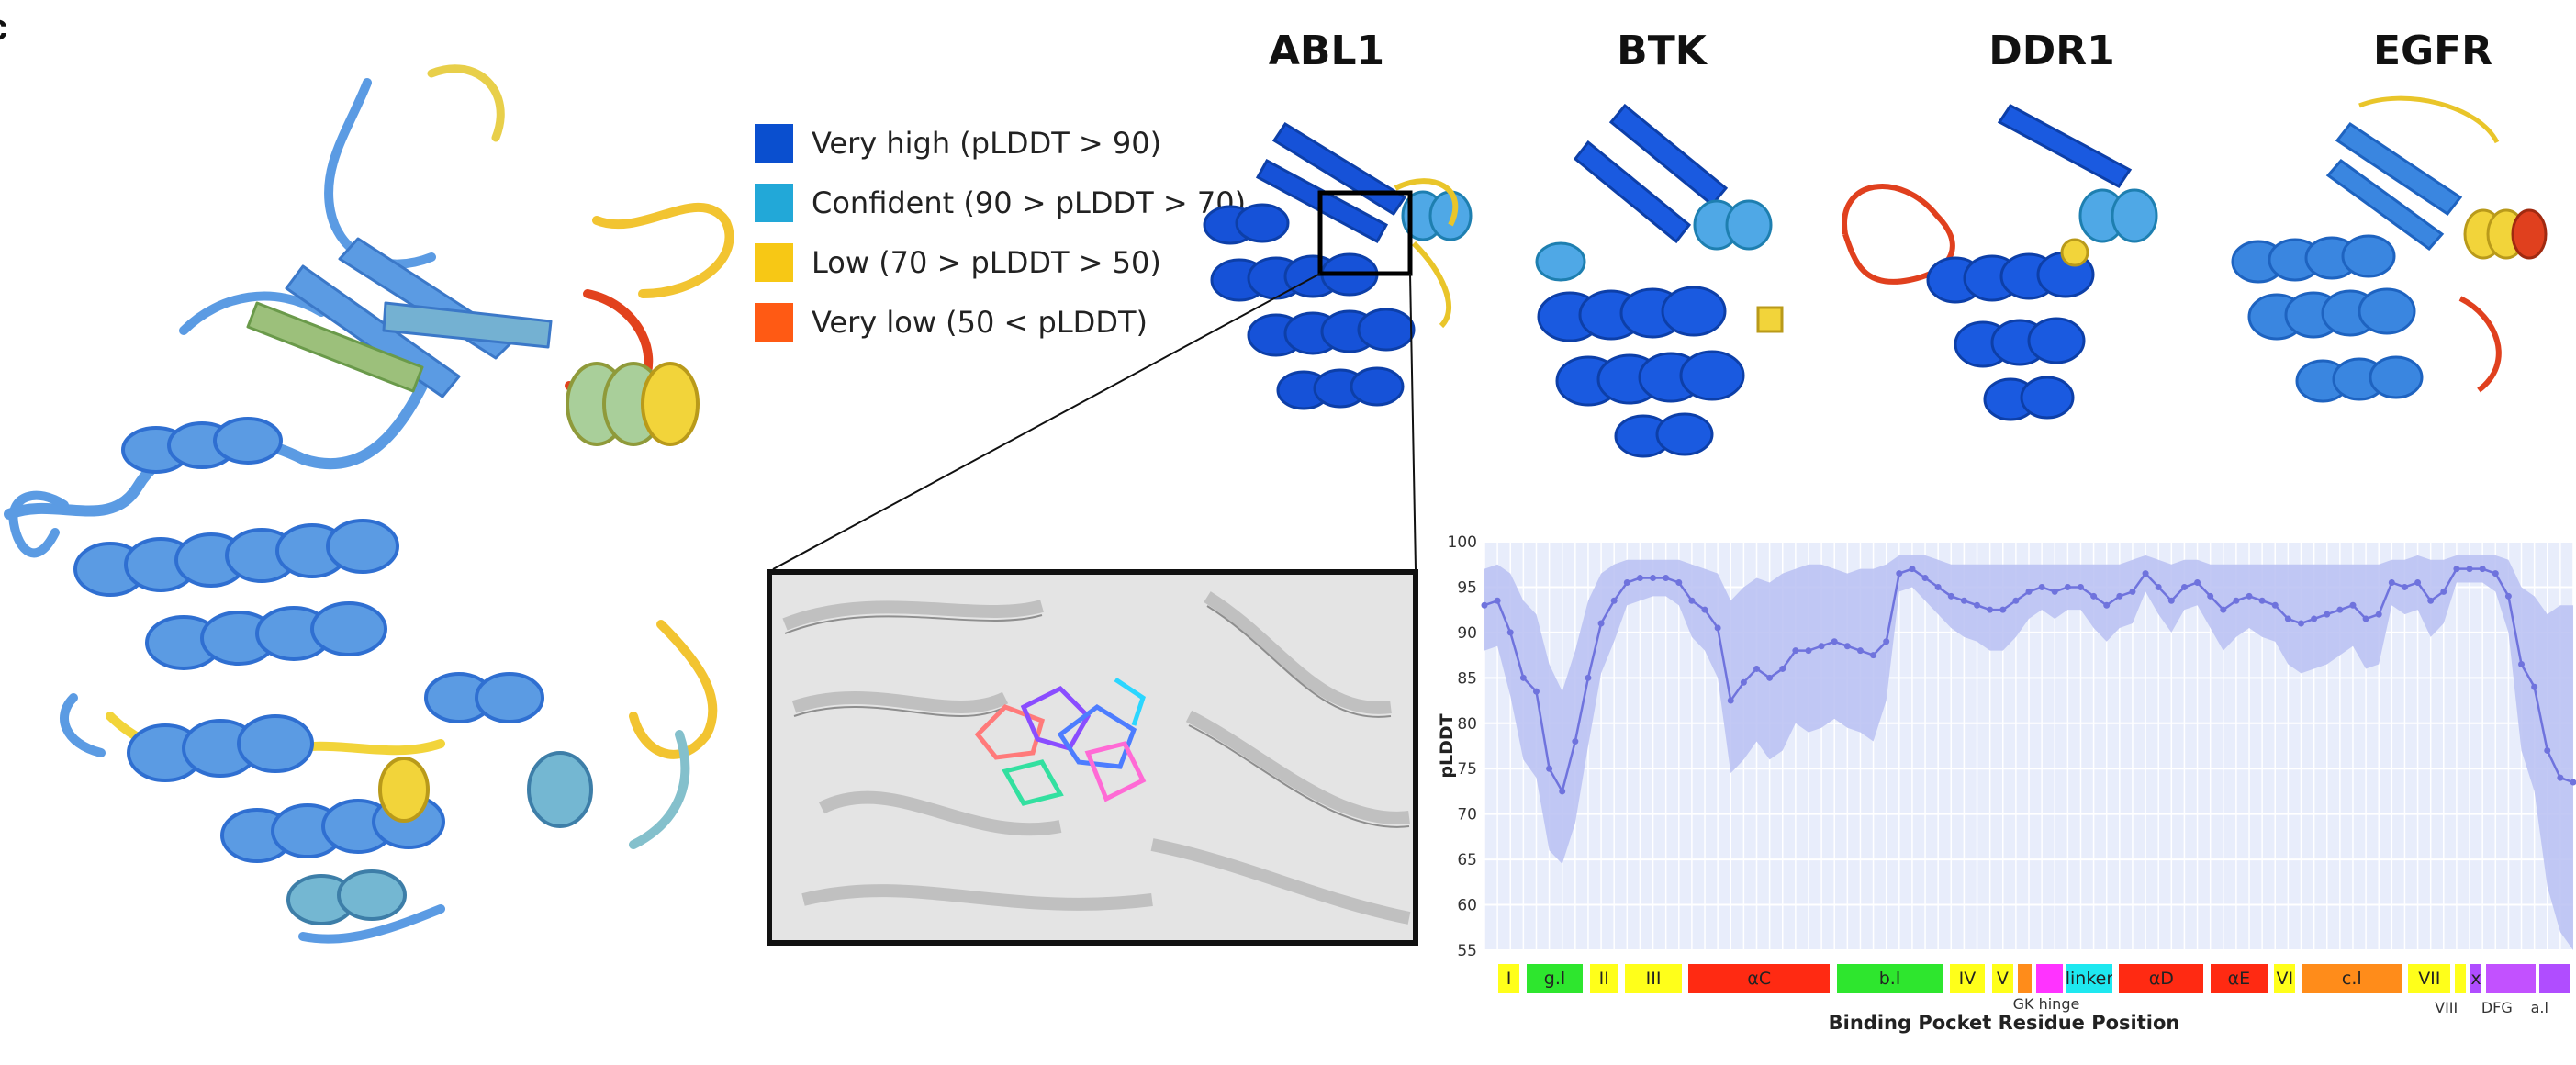  I want to click on abl1-structure-illustration, so click(1338, 265).